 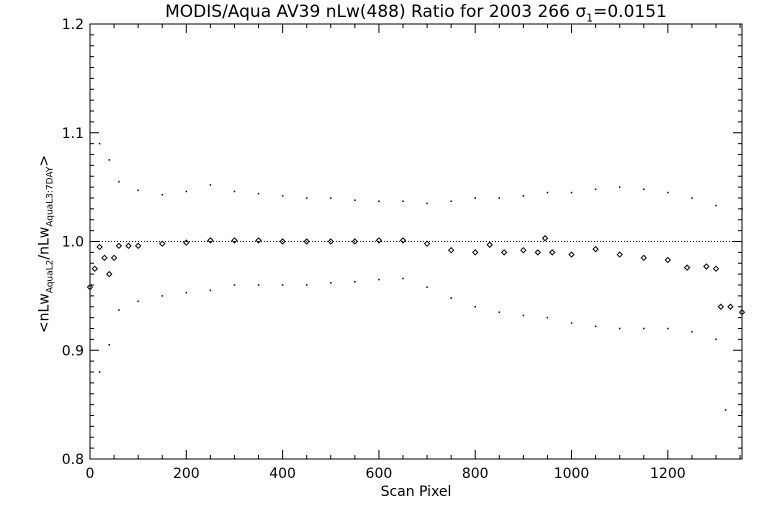 I want to click on y-tick-label: 1.2, so click(x=73, y=25).